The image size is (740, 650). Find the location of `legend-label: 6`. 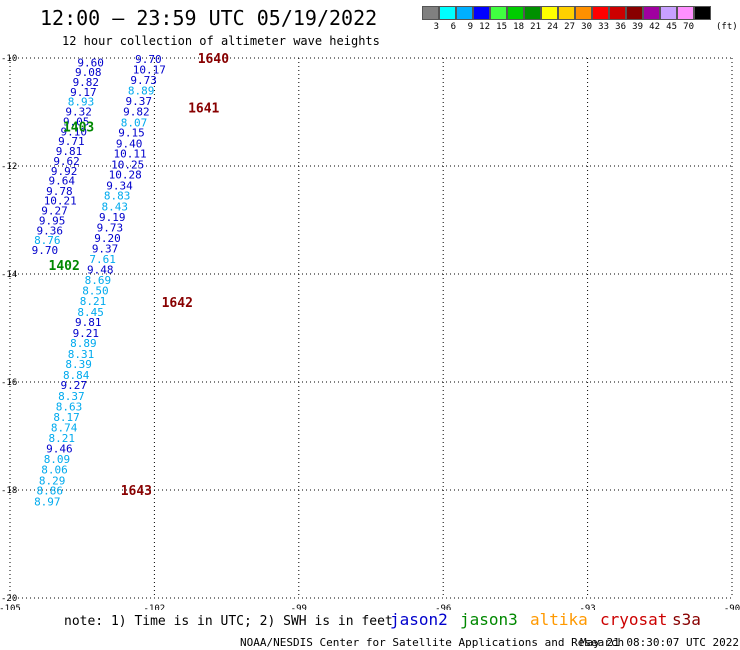

legend-label: 6 is located at coordinates (453, 27).